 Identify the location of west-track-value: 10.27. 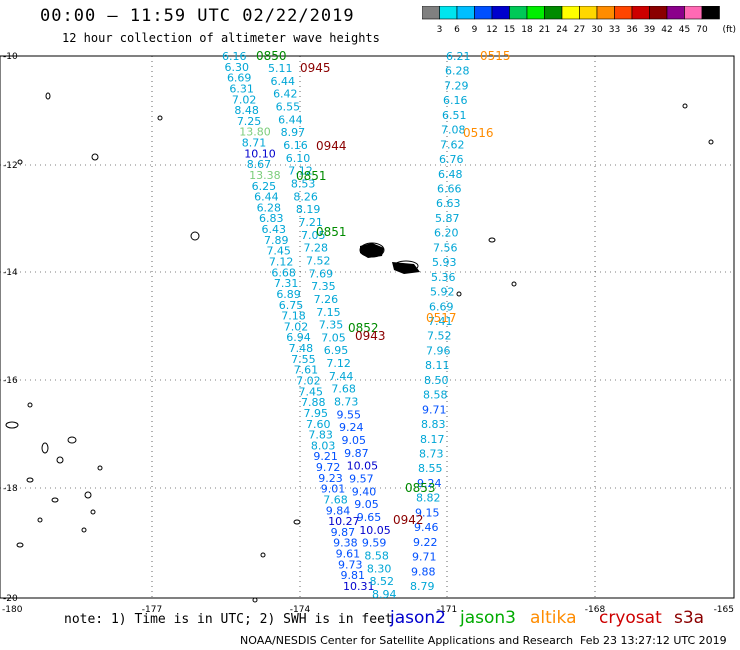
(344, 521).